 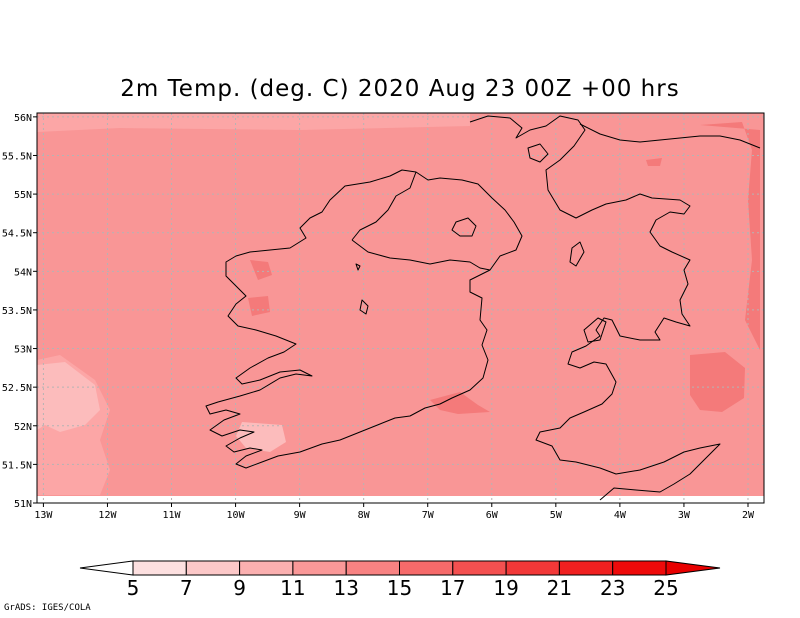 What do you see at coordinates (17, 156) in the screenshot?
I see `lat-tick-label: 55.5N` at bounding box center [17, 156].